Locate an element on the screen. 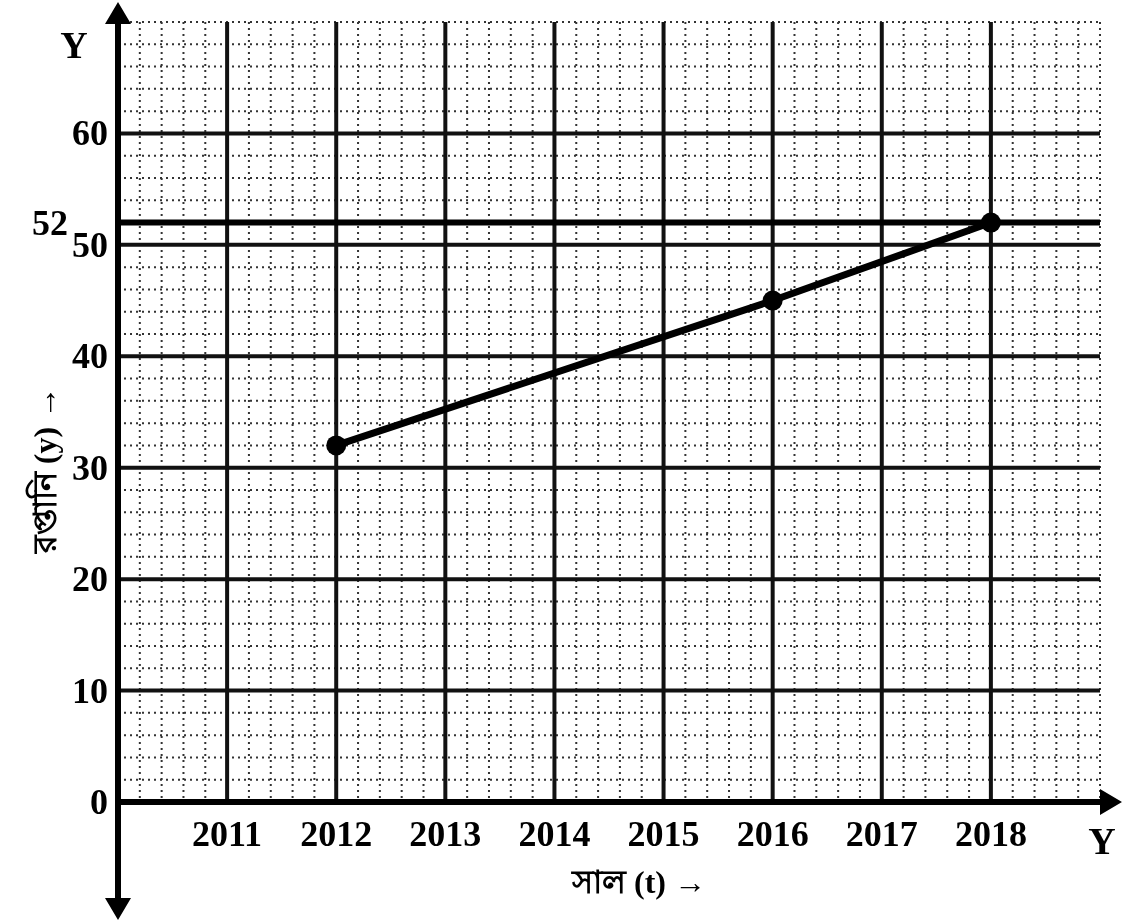  x-axis-title: সাল (t) → is located at coordinates (638, 882).